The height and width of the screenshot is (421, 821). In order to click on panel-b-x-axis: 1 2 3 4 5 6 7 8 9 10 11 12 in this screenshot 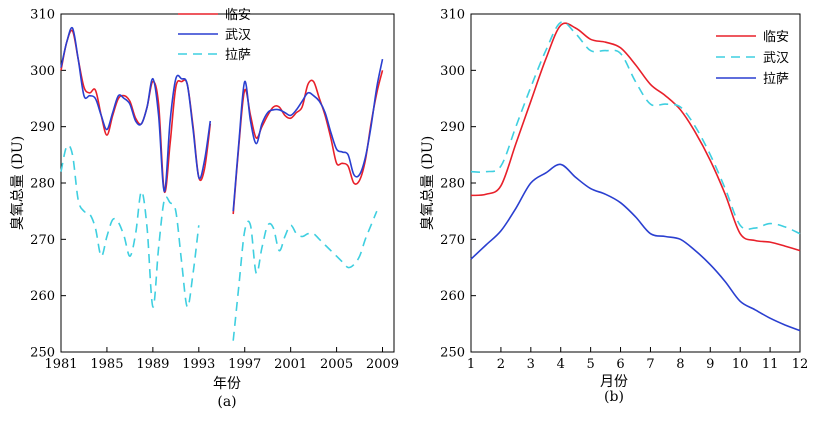, I will do `click(637, 359)`.